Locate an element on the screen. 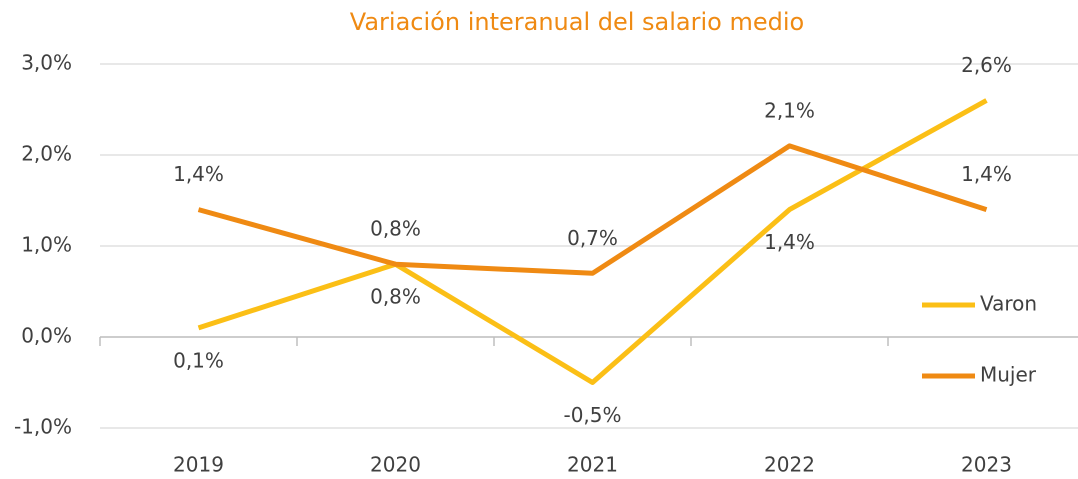  legend-label: Varon is located at coordinates (1008, 304).